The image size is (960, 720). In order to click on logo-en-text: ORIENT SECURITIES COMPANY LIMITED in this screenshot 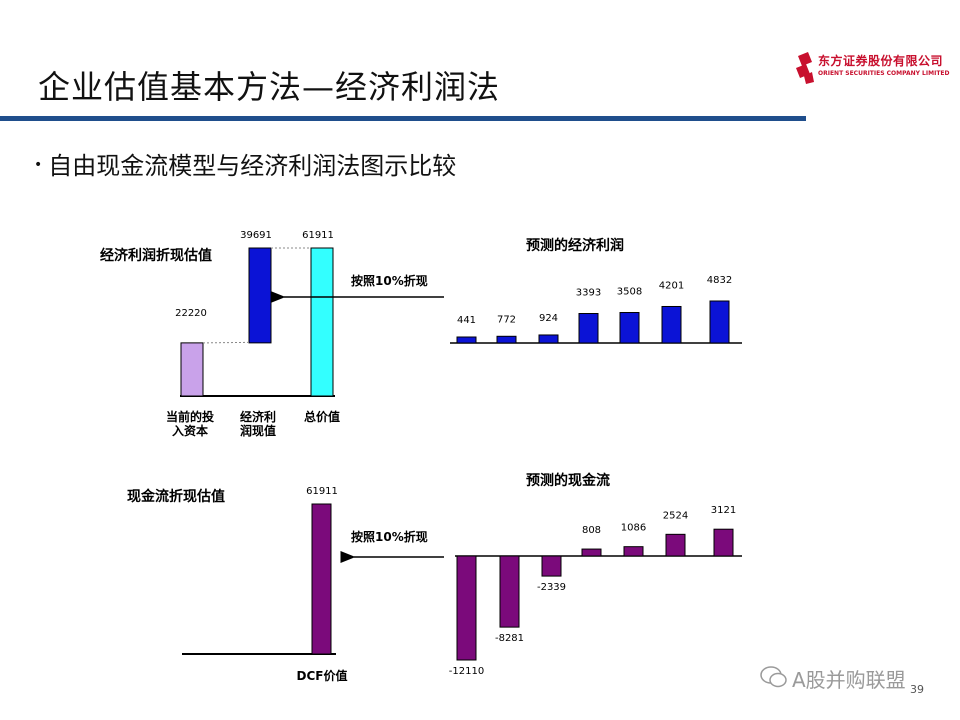, I will do `click(884, 73)`.